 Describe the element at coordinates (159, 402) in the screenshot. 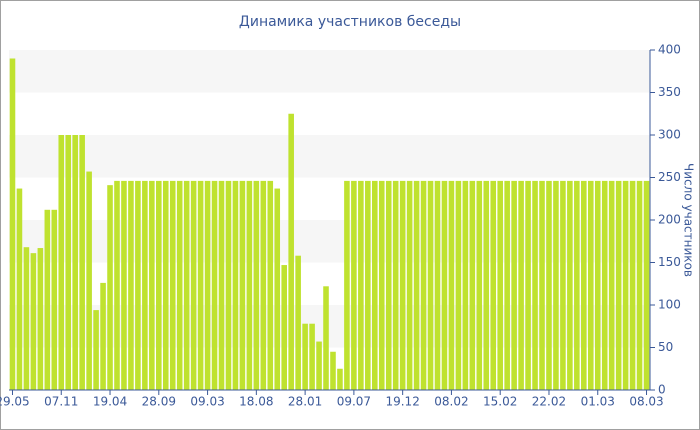

I see `x-tick-label: 28.09` at that location.